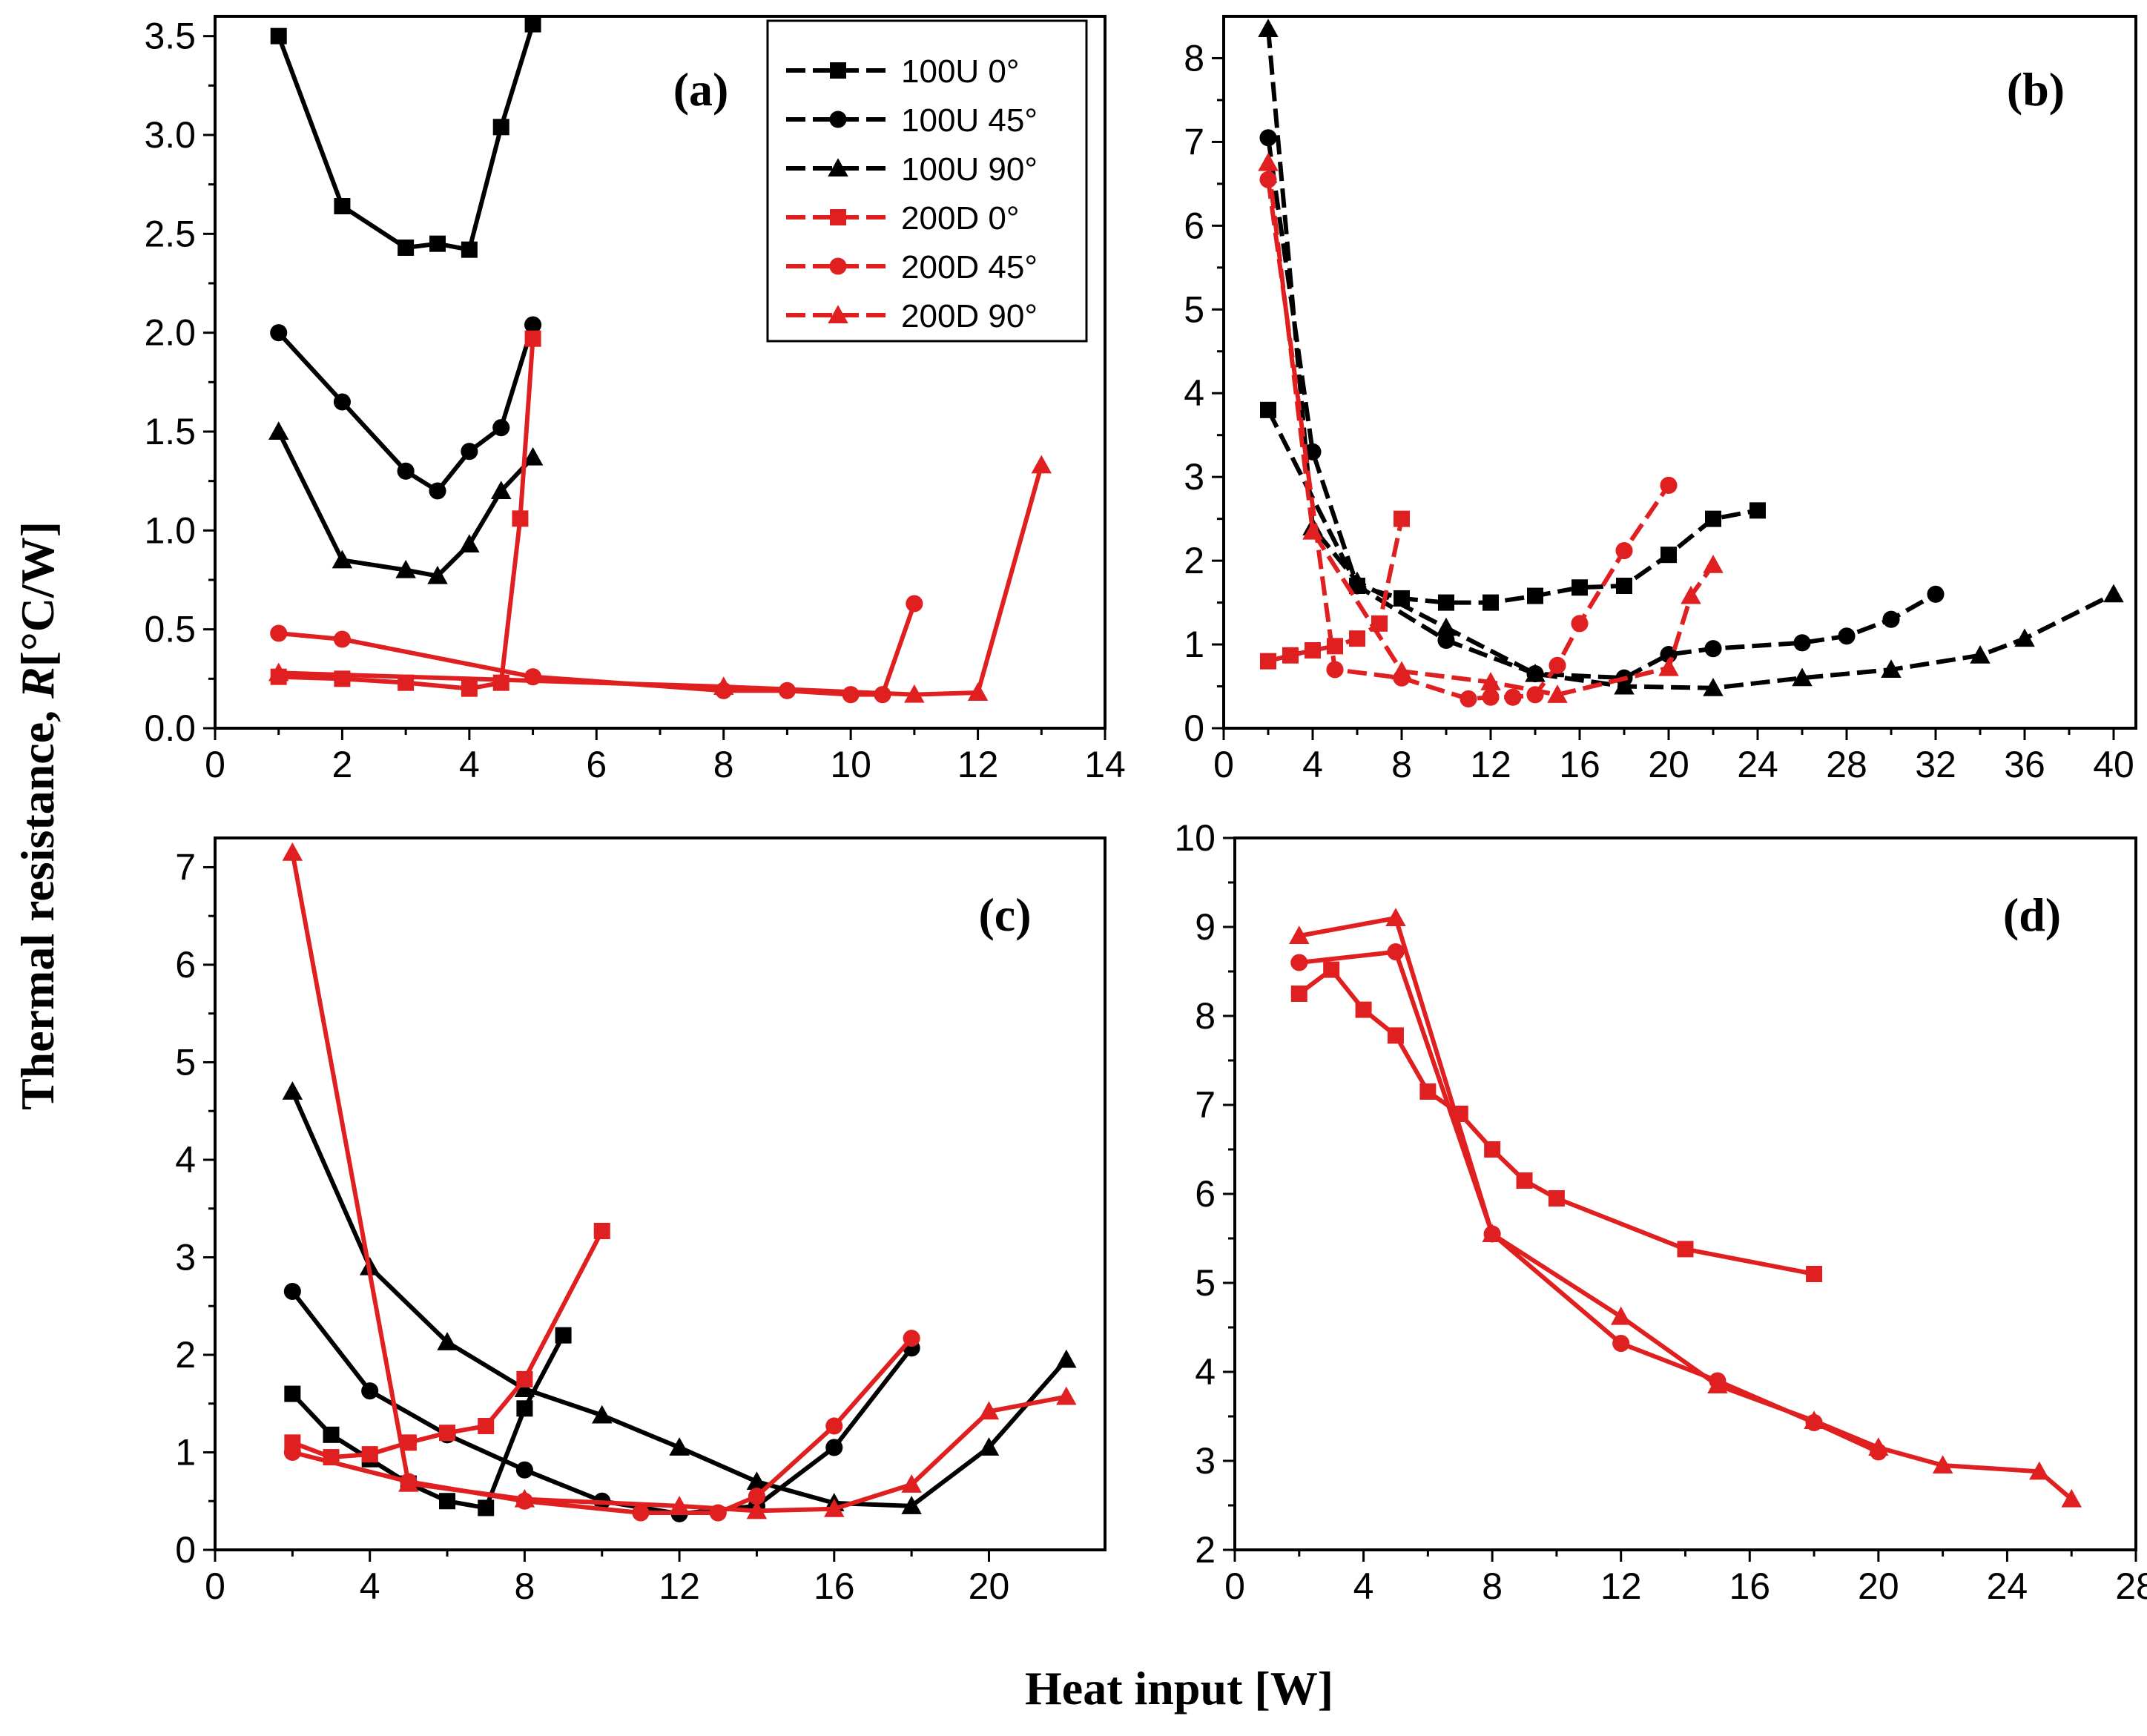  I want to click on legend-entry: 100U 0°, so click(902, 72).